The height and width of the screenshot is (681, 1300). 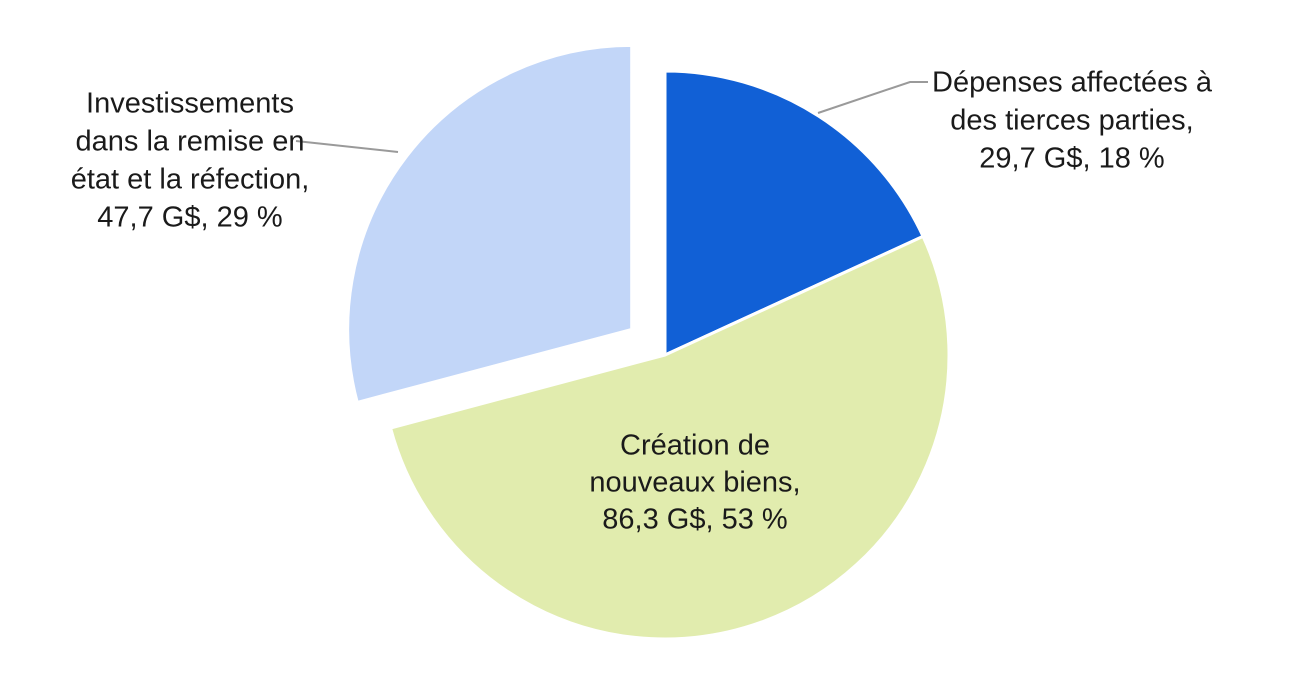 What do you see at coordinates (190, 104) in the screenshot?
I see `slice-label-2-line-0: Investissements` at bounding box center [190, 104].